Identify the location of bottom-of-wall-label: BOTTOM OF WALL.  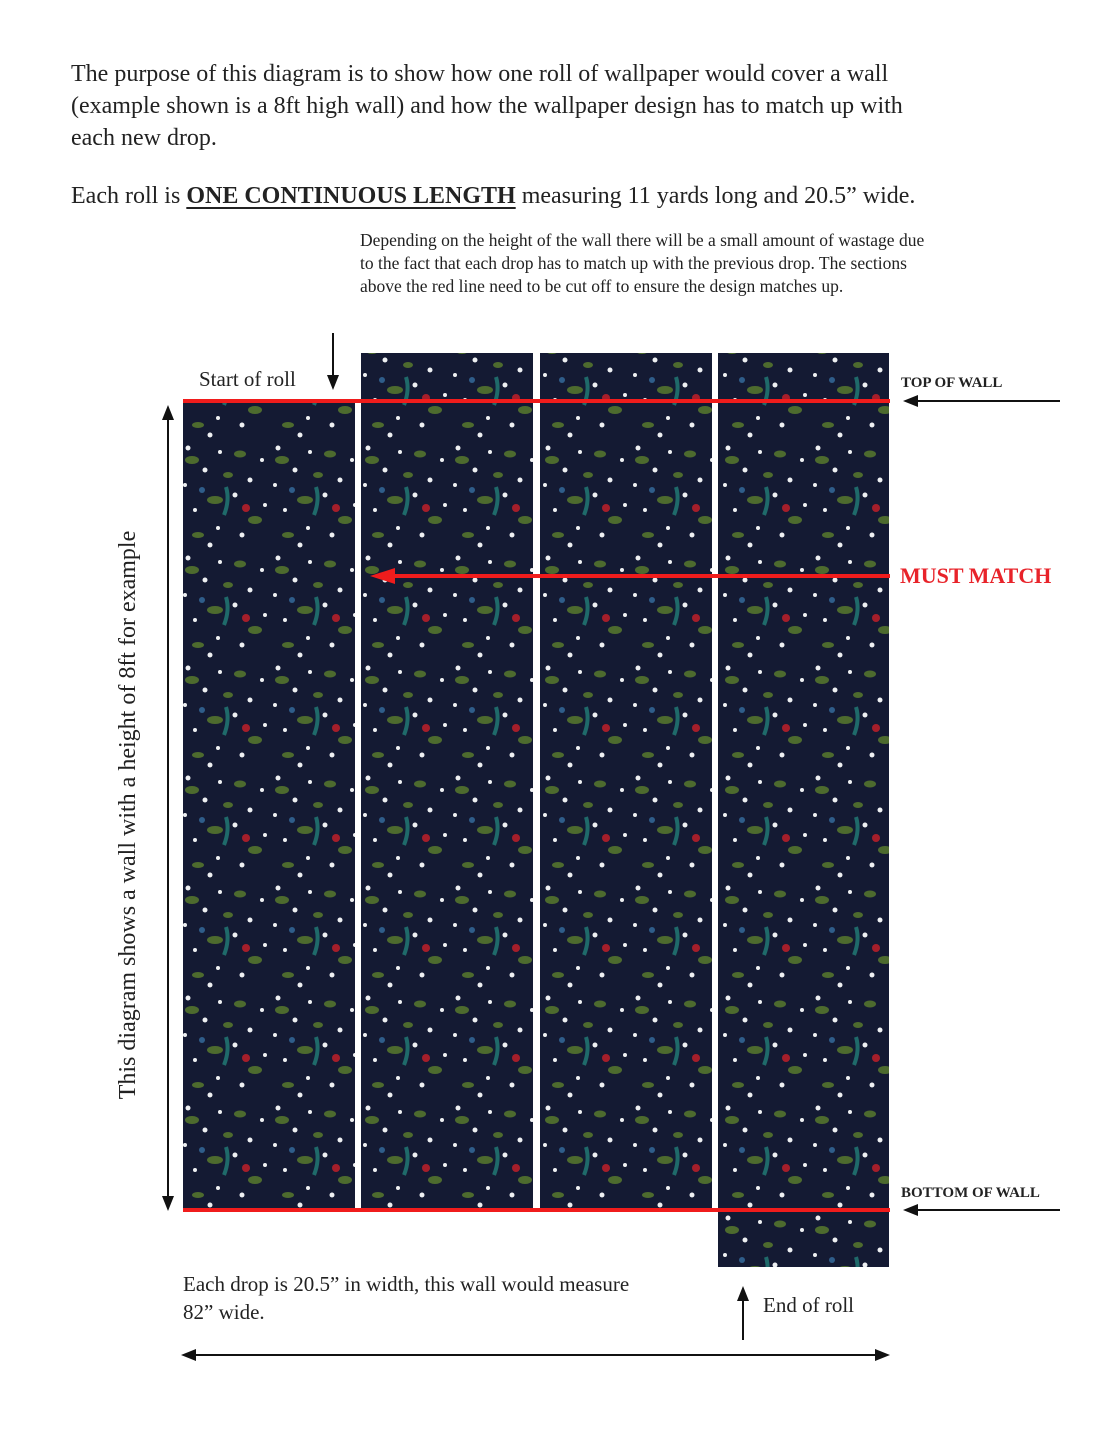
(970, 1193).